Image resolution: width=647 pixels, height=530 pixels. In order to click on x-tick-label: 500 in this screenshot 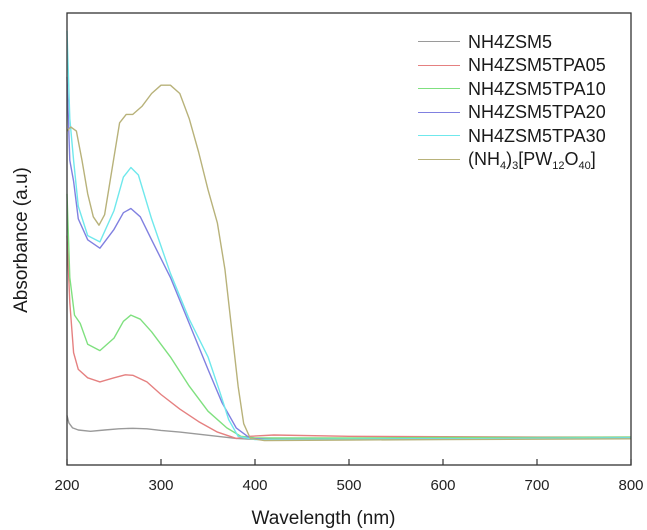, I will do `click(348, 485)`.